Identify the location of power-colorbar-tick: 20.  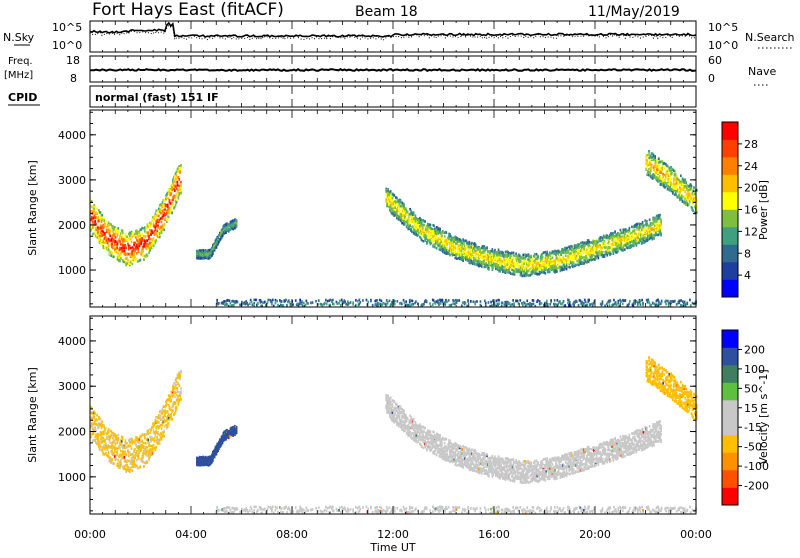
(751, 188).